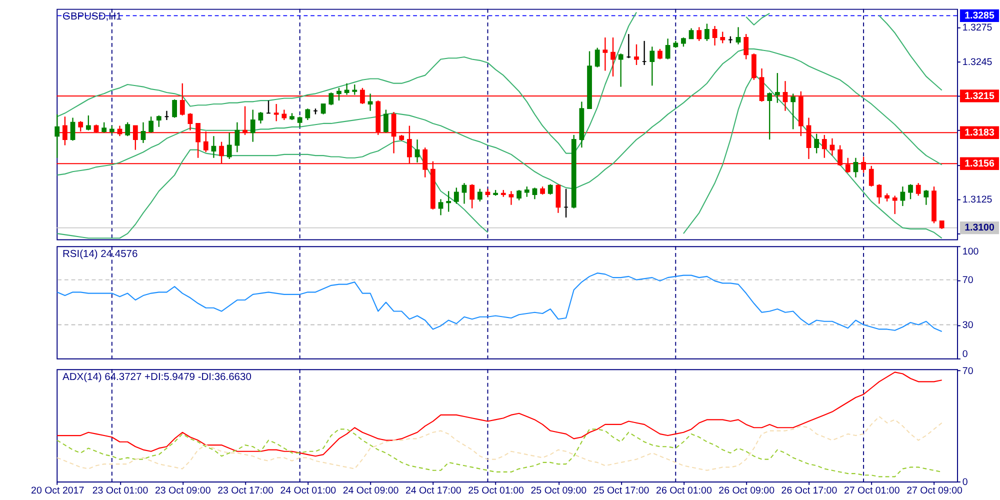 The image size is (1000, 500). What do you see at coordinates (496, 491) in the screenshot?
I see `x-tick-label: 25 Oct 01:00` at bounding box center [496, 491].